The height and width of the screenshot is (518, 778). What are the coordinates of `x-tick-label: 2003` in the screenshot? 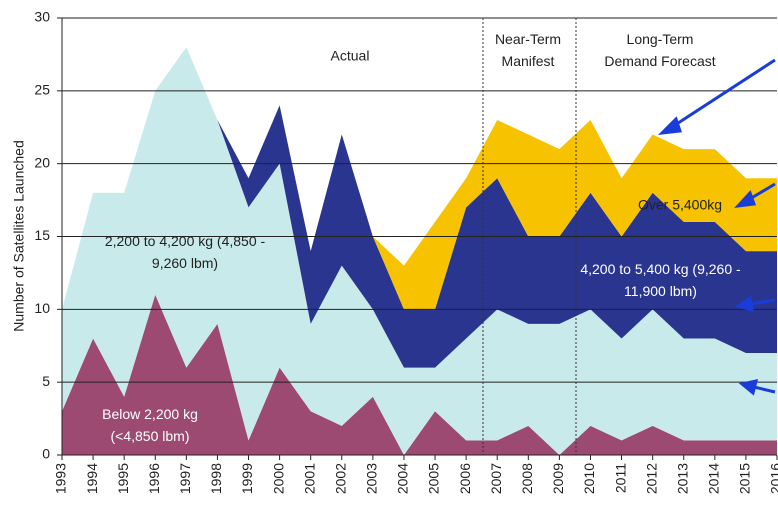 It's located at (372, 478).